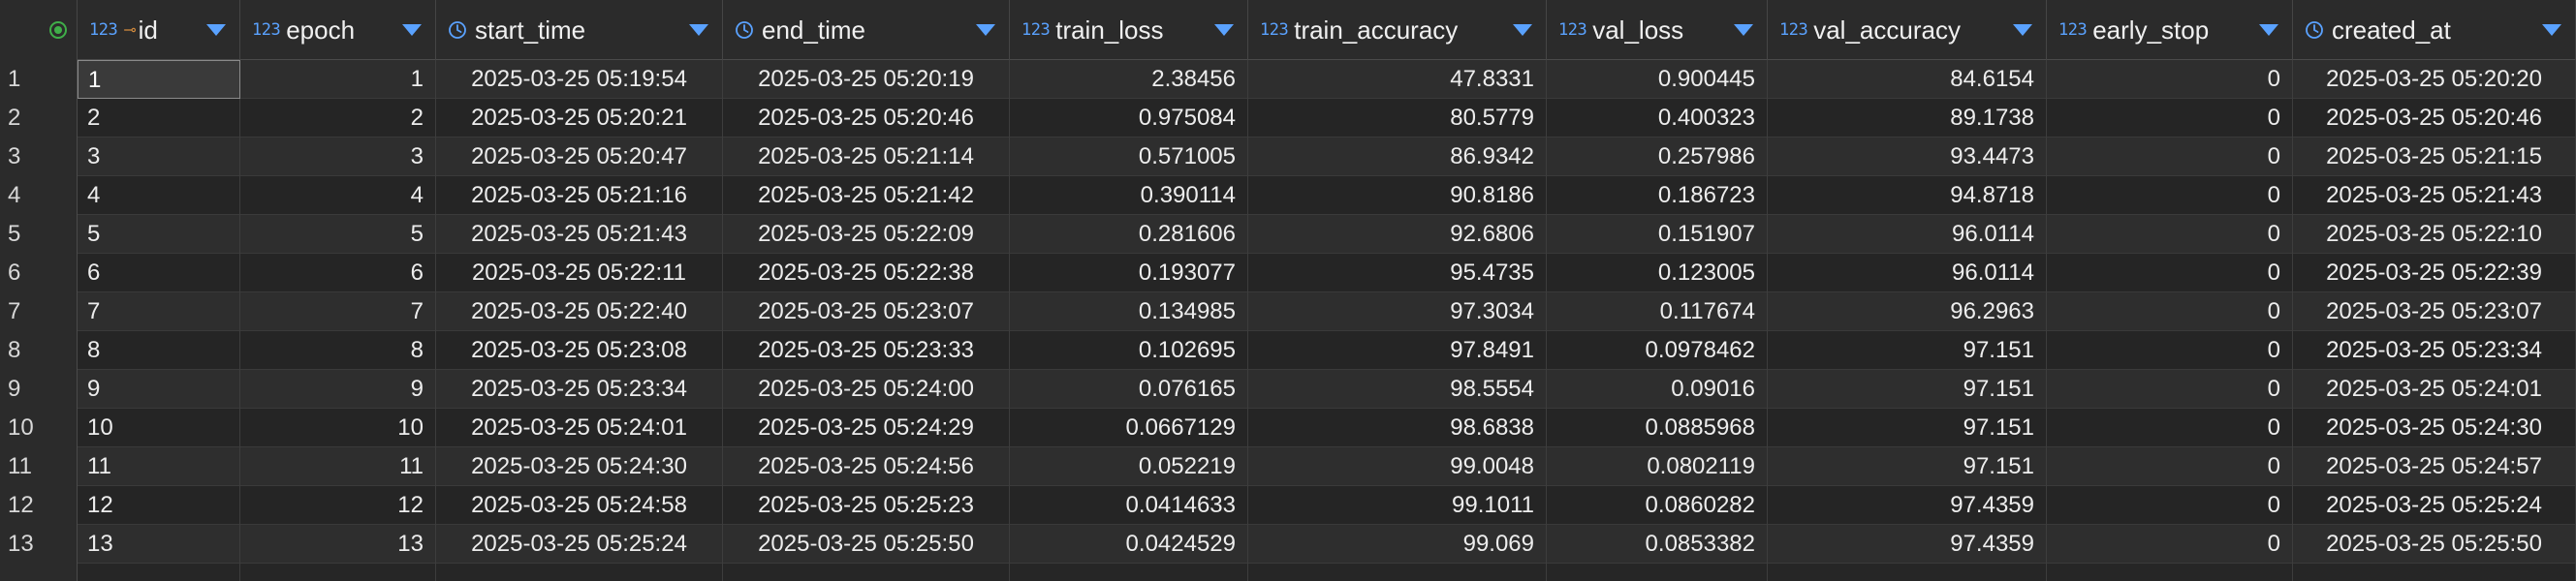 This screenshot has height=581, width=2576. What do you see at coordinates (1657, 428) in the screenshot?
I see `cell-val_loss: 0.0885968` at bounding box center [1657, 428].